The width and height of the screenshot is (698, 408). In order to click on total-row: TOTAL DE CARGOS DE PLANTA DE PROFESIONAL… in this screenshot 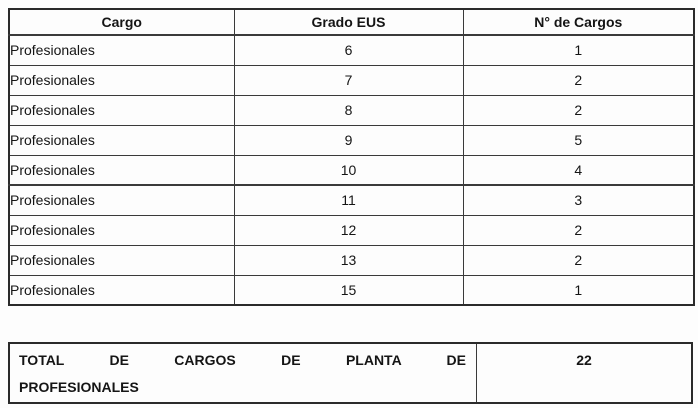, I will do `click(350, 373)`.